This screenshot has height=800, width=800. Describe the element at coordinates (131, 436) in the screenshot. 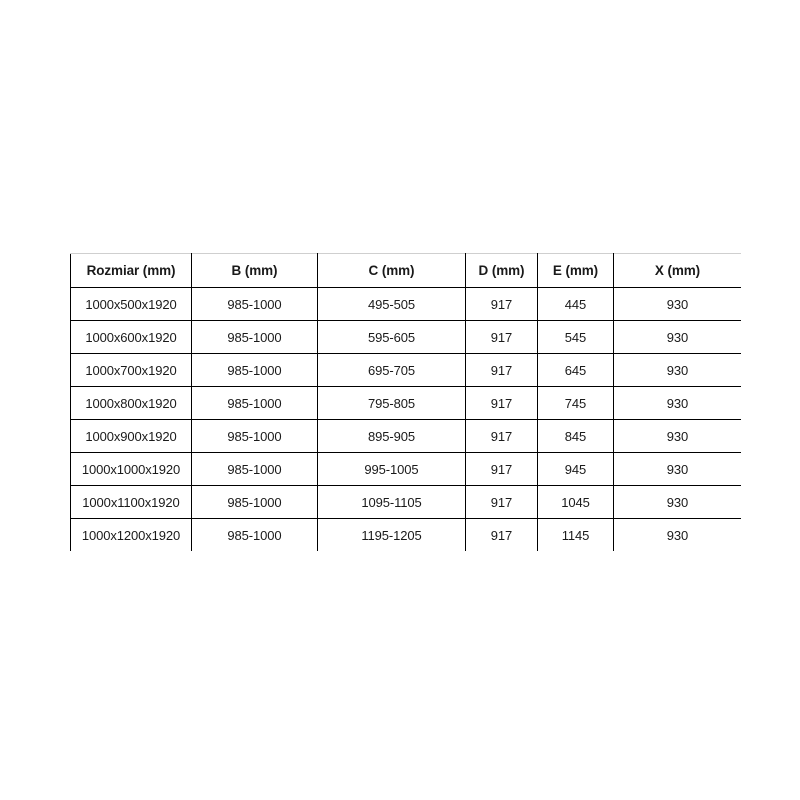

I see `cell-size: 1000x900x1920` at that location.